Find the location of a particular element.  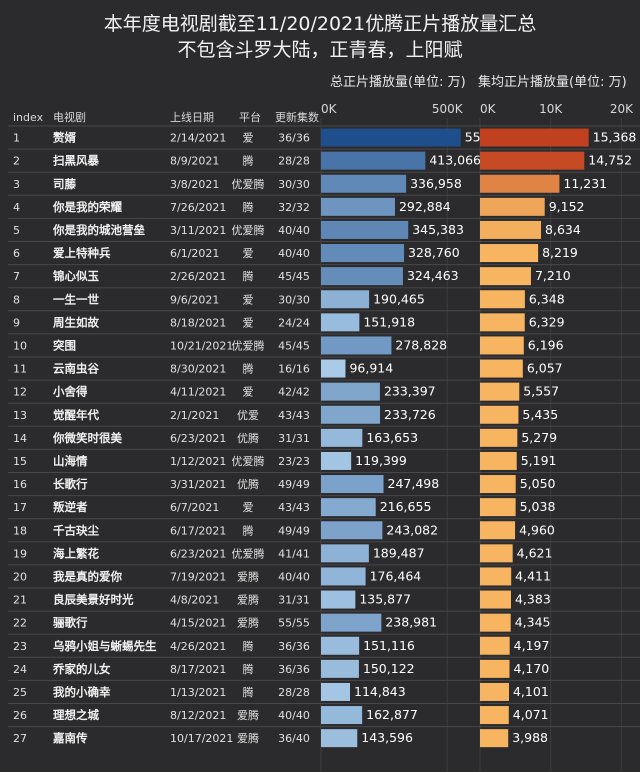

per-episode-axis-tick-label: 0K is located at coordinates (488, 109).